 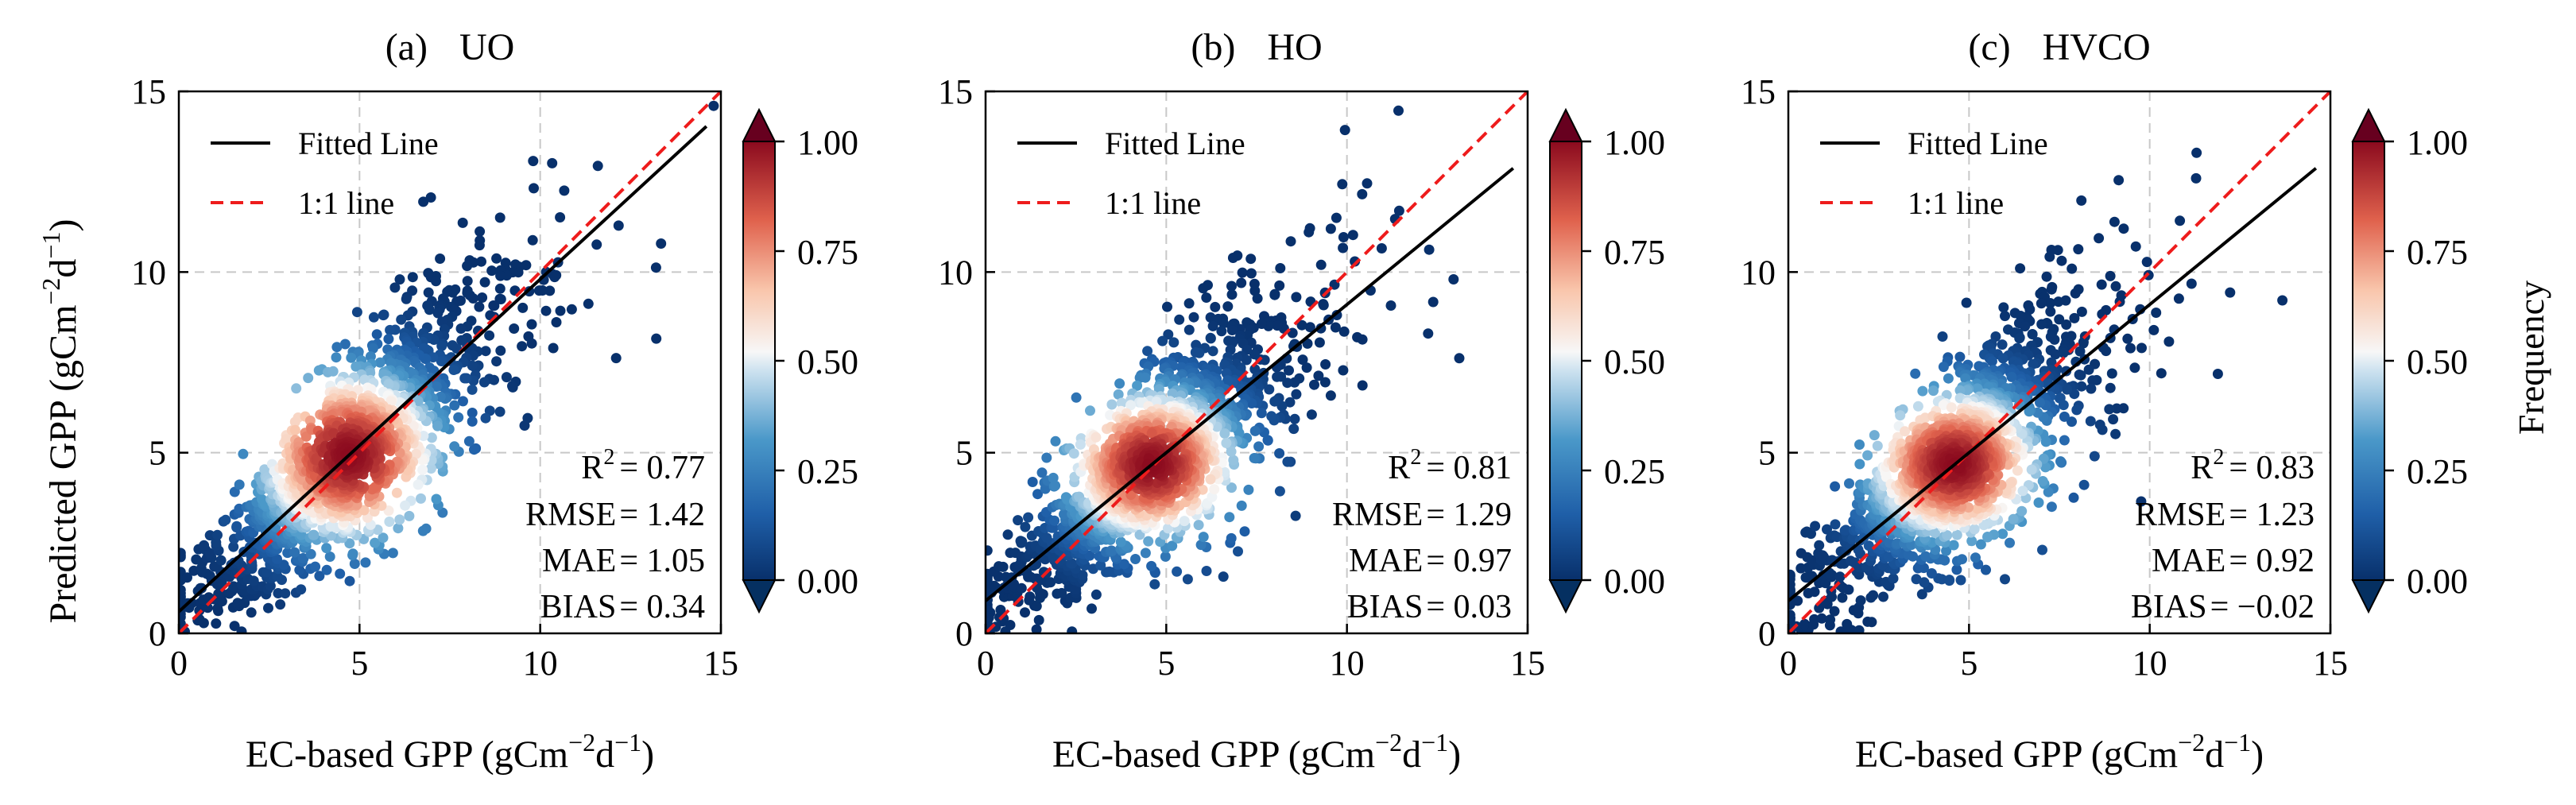 I want to click on fitted-line, so click(x=1250, y=384).